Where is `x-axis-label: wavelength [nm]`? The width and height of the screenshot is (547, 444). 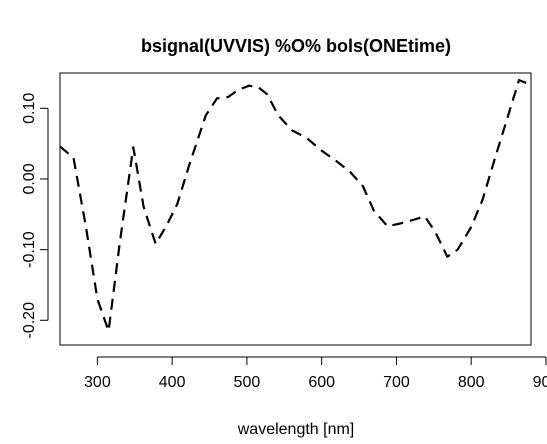 x-axis-label: wavelength [nm] is located at coordinates (296, 429).